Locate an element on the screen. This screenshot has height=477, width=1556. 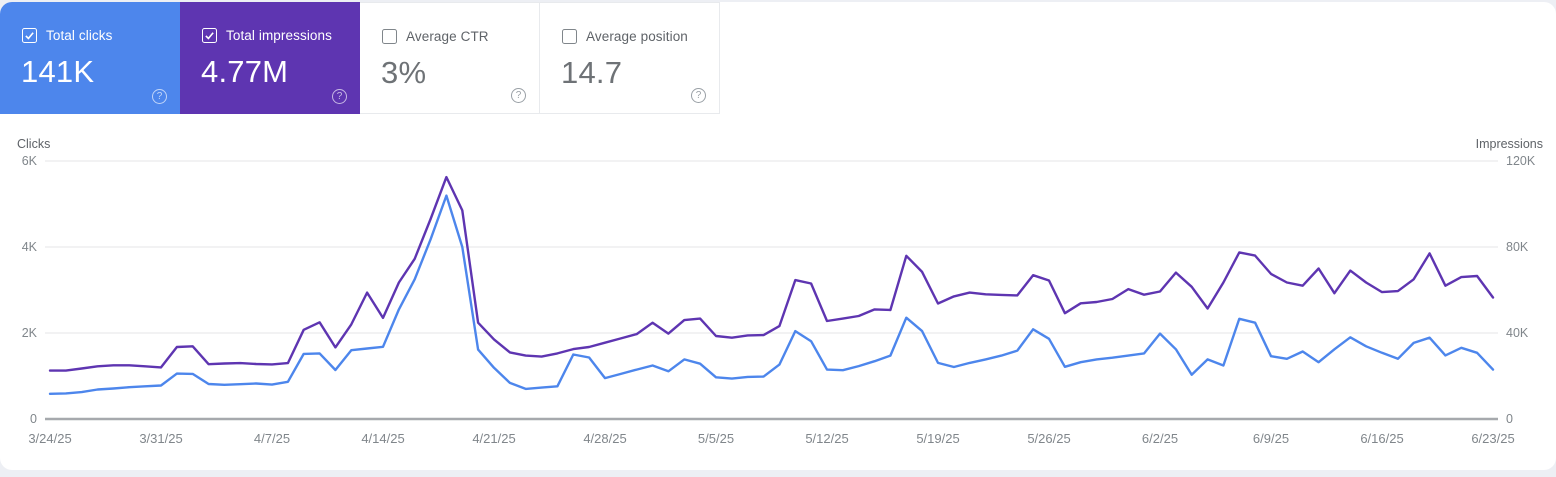
x-axis-date-label: 5/5/25 is located at coordinates (716, 438).